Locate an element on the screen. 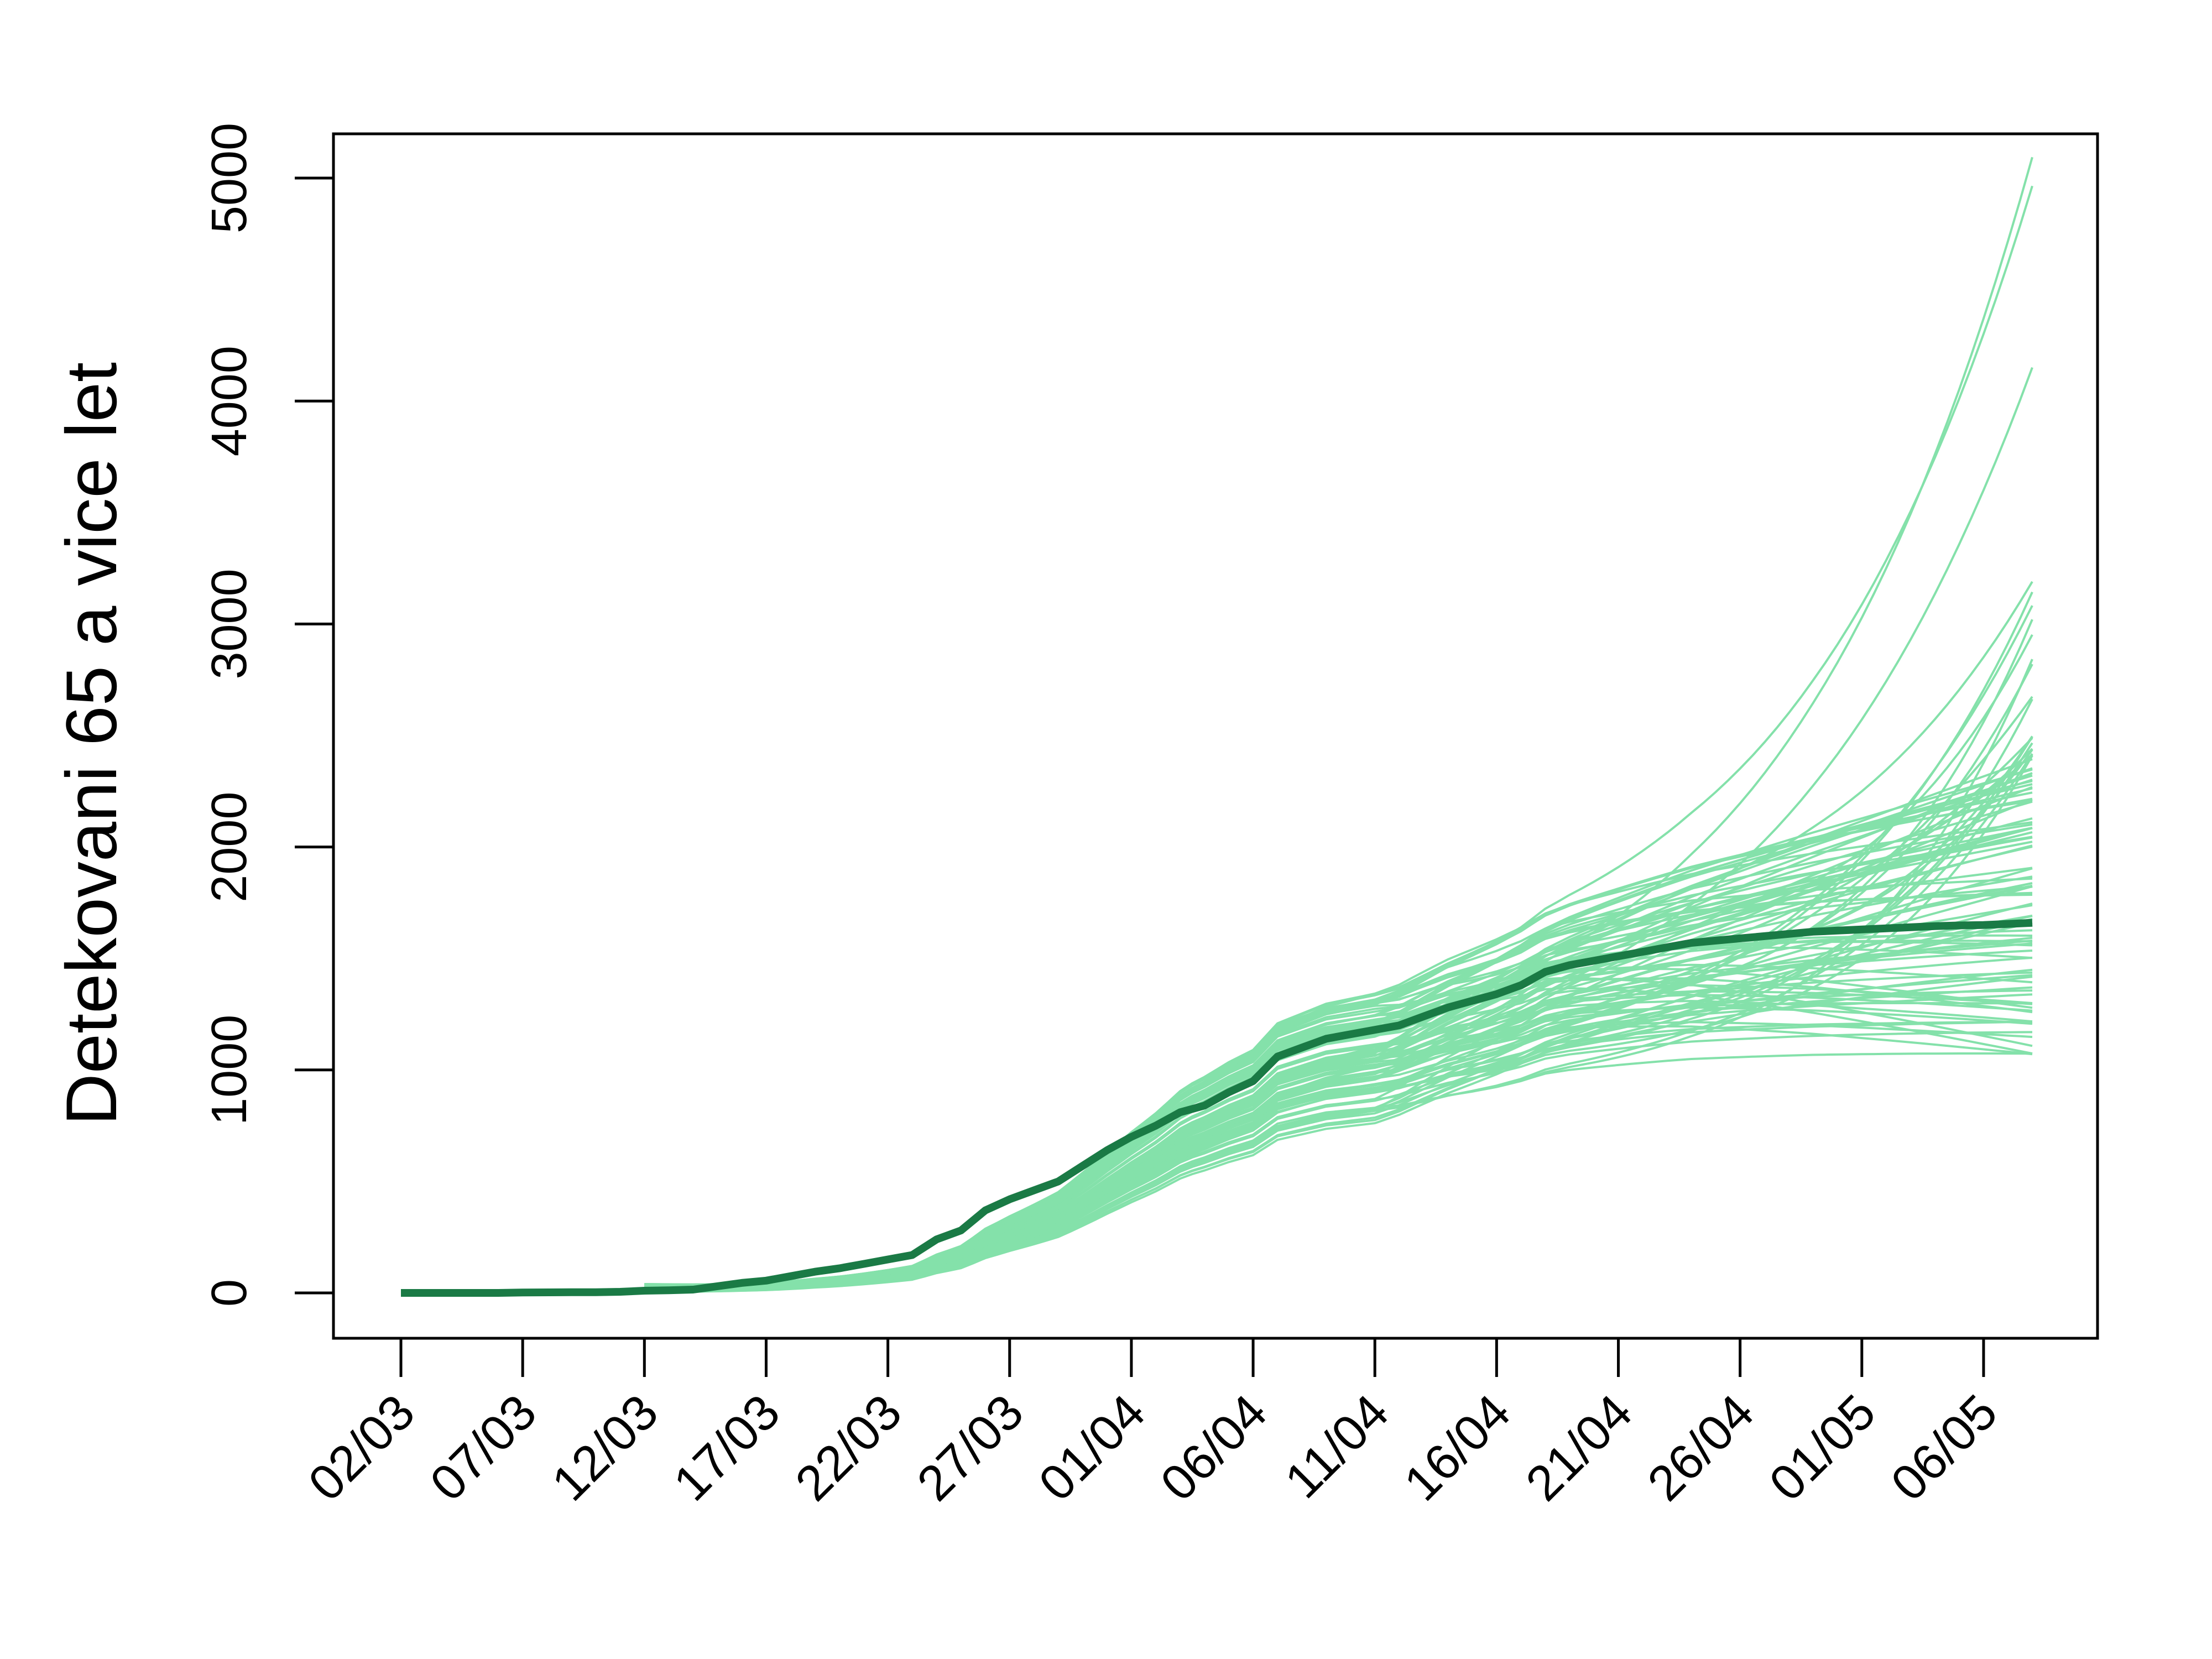 The width and height of the screenshot is (2212, 1659). y-axis: 0 1000 2000 3000 4000 5000 is located at coordinates (267, 715).